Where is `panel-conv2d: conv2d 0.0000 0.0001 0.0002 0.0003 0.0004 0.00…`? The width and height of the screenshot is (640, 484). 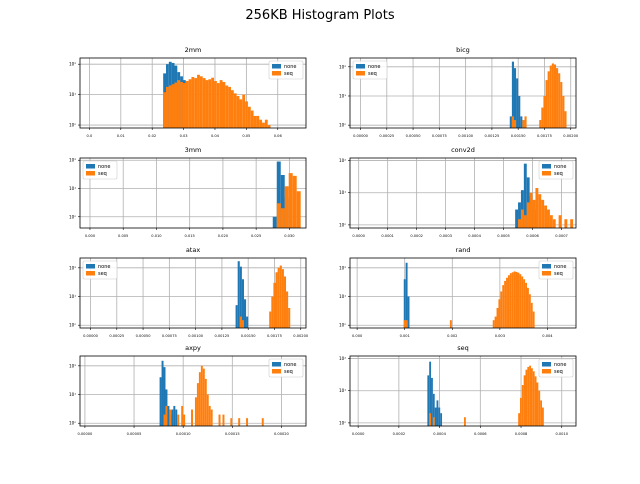
panel-conv2d: conv2d 0.0000 0.0001 0.0002 0.0003 0.0004 0.00… is located at coordinates (458, 192).